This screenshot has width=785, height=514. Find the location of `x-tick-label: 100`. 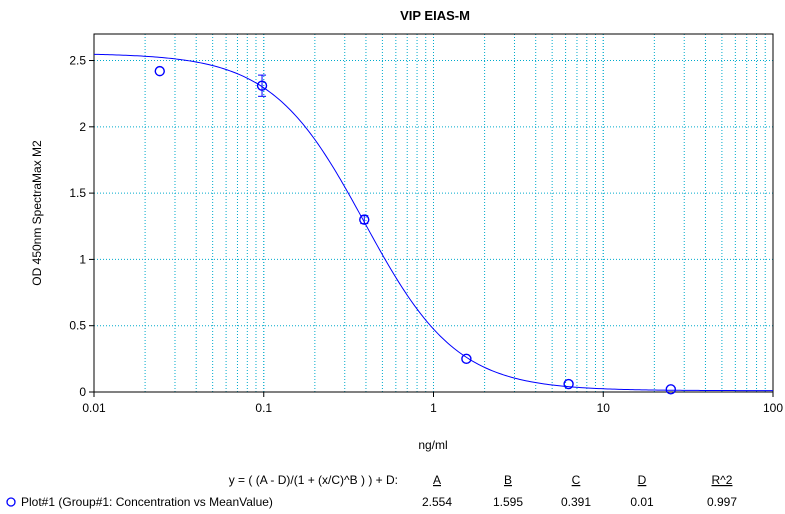

x-tick-label: 100 is located at coordinates (773, 408).